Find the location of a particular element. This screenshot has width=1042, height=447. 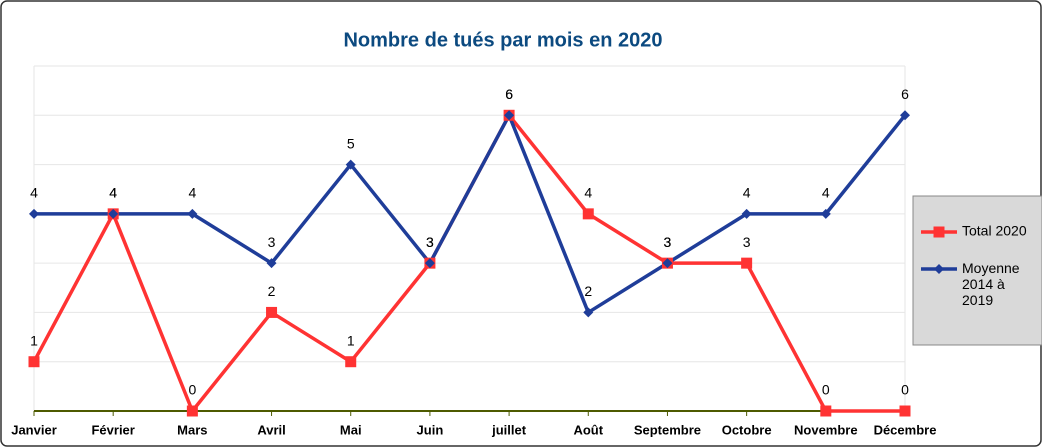

x-tick-label: Février is located at coordinates (112, 429).